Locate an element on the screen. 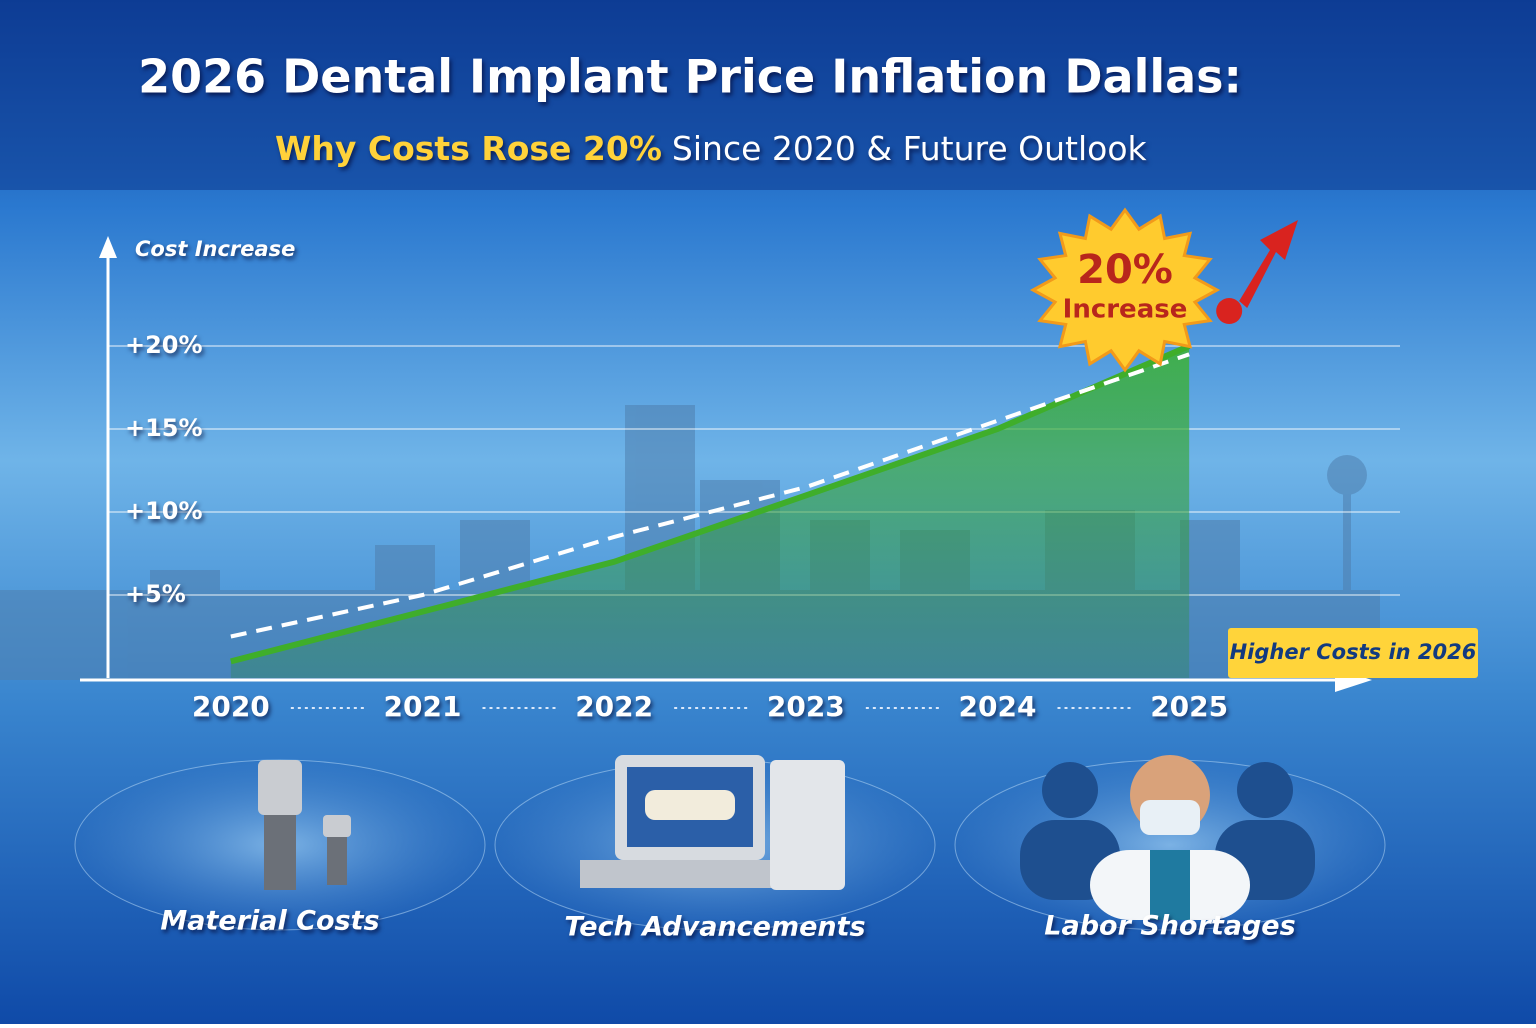 The image size is (1536, 1028). y-tick-label: +20% is located at coordinates (164, 345).